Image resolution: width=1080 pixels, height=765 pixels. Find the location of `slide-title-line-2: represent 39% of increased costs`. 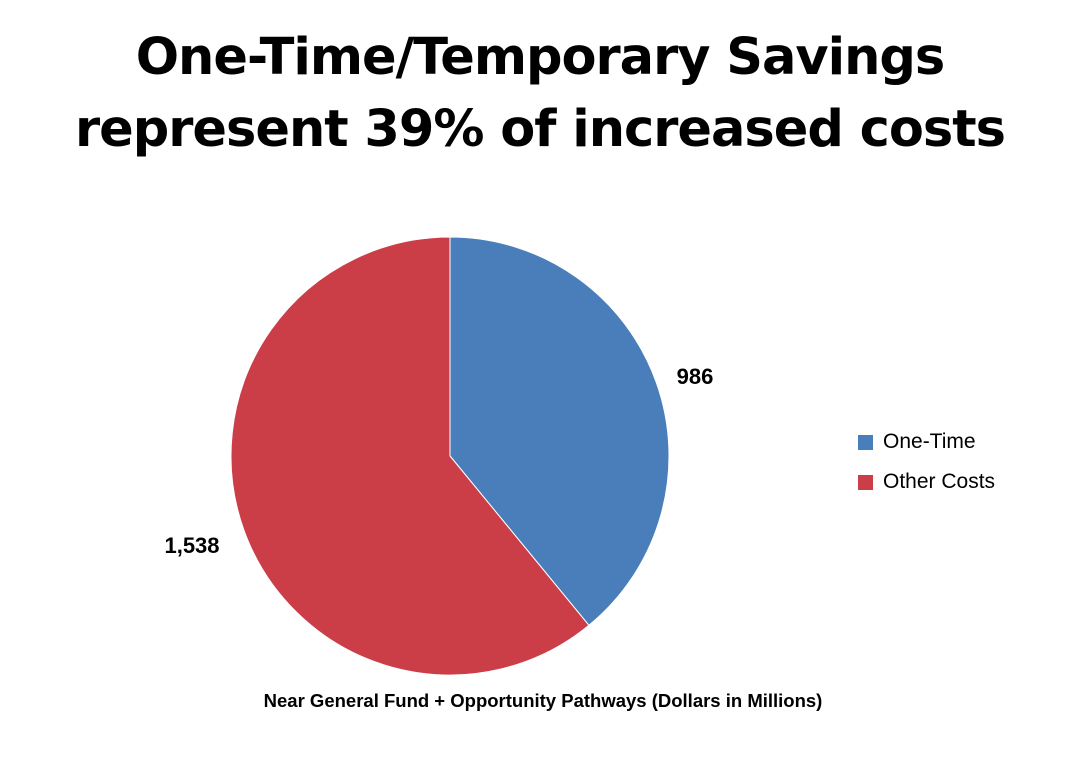

slide-title-line-2: represent 39% of increased costs is located at coordinates (540, 129).